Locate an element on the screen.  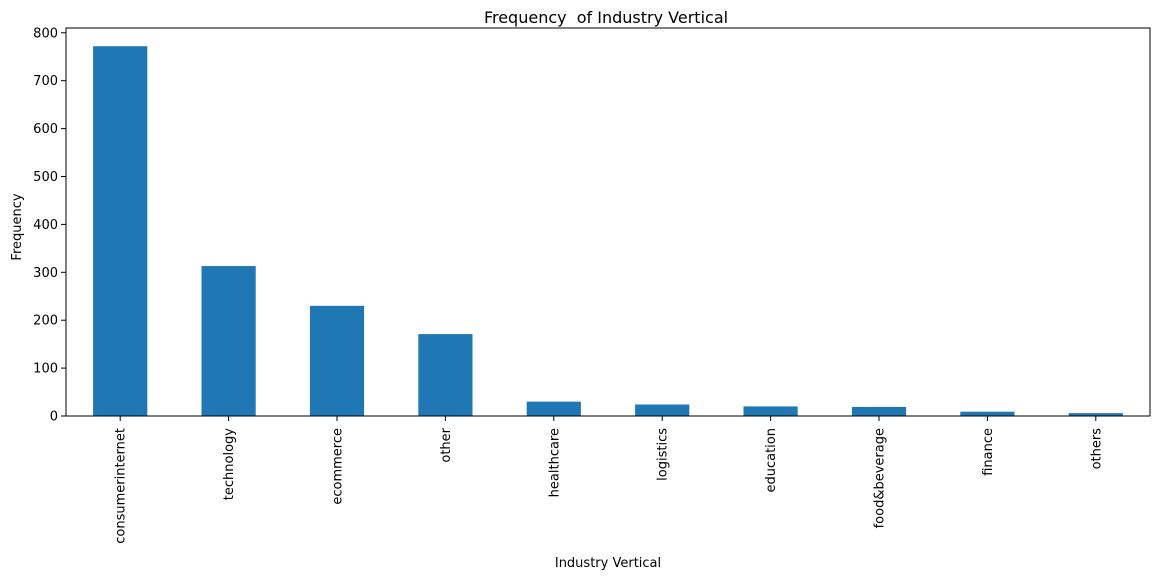
x-tick-label: finance is located at coordinates (988, 452).